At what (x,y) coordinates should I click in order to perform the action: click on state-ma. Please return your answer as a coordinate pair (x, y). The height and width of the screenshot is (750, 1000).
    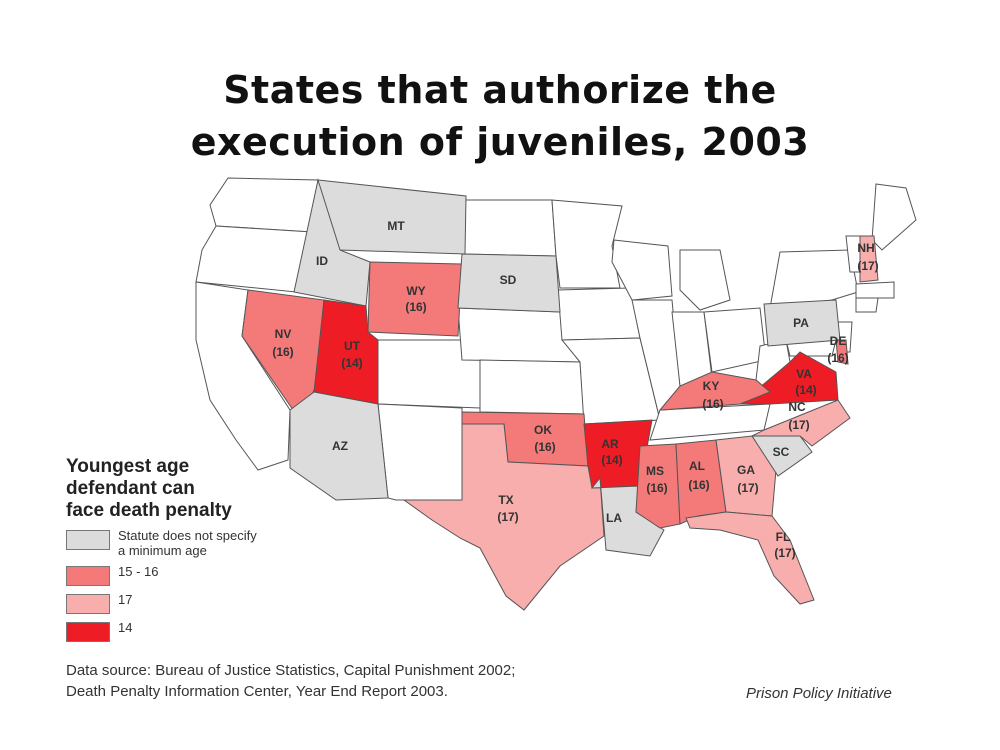
    Looking at the image, I should click on (875, 290).